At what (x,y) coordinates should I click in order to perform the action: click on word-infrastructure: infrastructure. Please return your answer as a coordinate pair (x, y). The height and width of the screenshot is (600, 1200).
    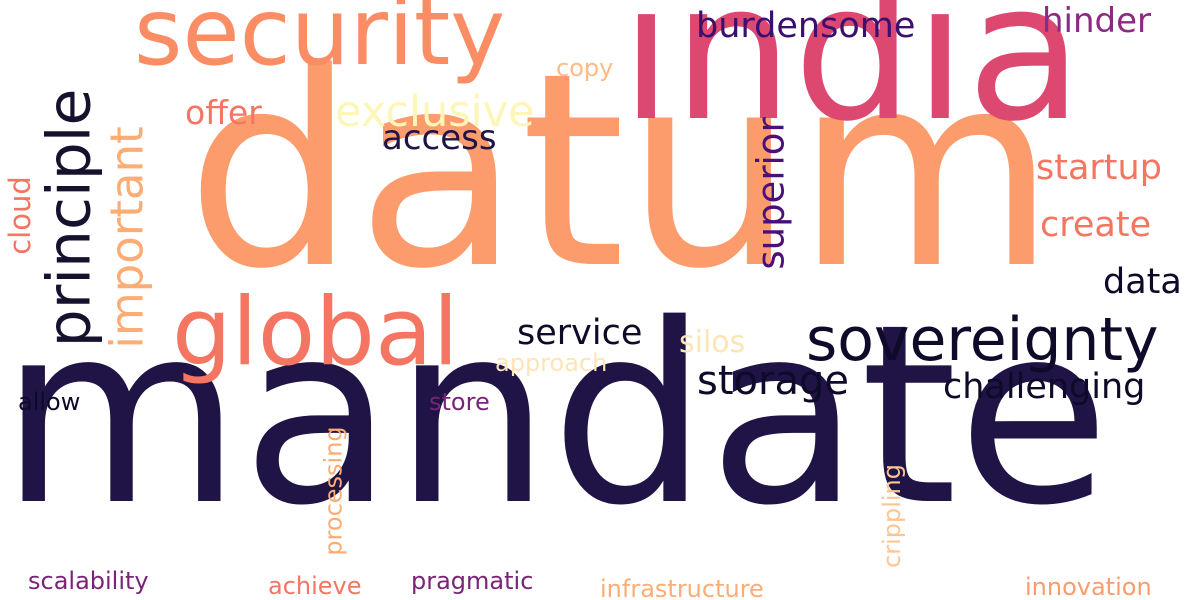
    Looking at the image, I should click on (682, 587).